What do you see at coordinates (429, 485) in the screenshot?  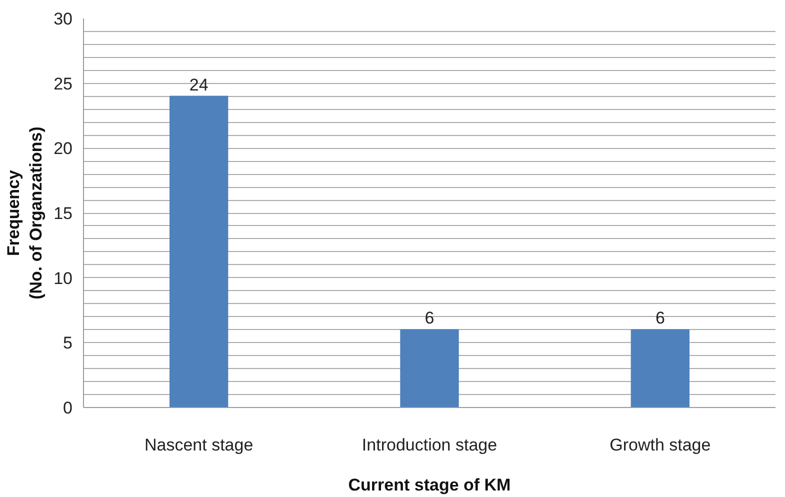 I see `x-axis-title: Current stage of KM` at bounding box center [429, 485].